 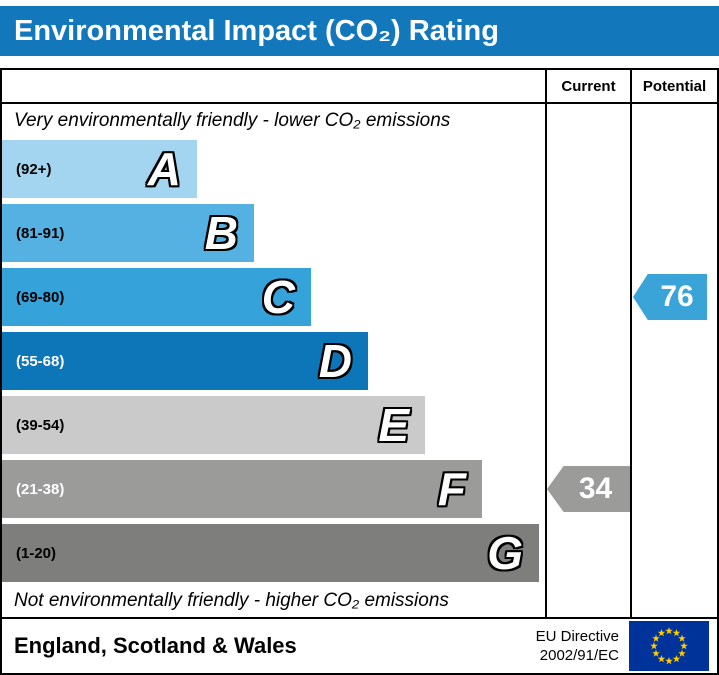 I want to click on band-letter: C, so click(x=278, y=297).